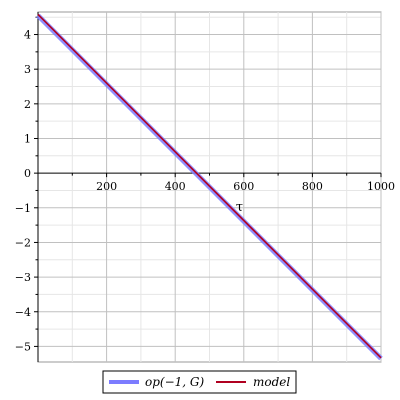 The height and width of the screenshot is (400, 400). Describe the element at coordinates (312, 186) in the screenshot. I see `x-tick-label: 800` at that location.